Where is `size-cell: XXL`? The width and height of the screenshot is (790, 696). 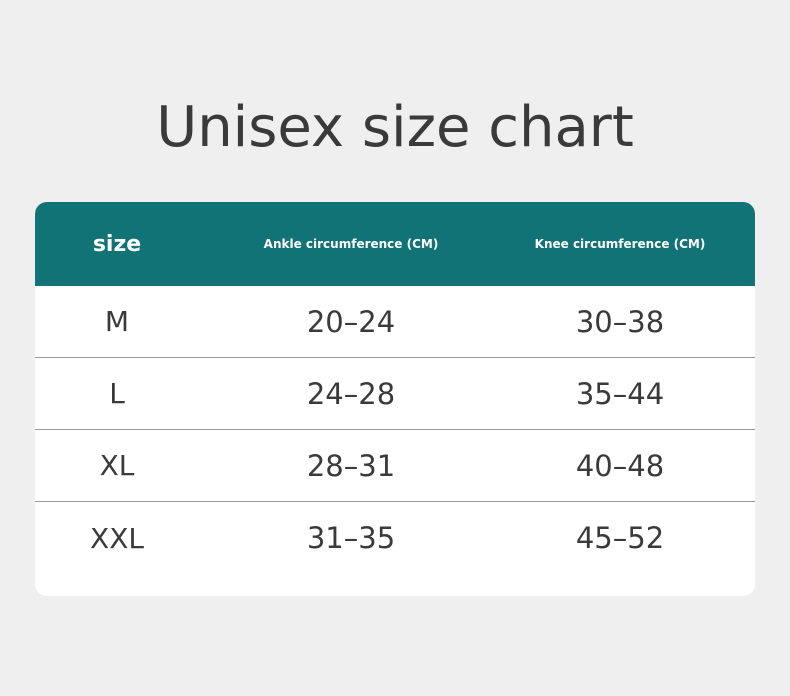
size-cell: XXL is located at coordinates (117, 538).